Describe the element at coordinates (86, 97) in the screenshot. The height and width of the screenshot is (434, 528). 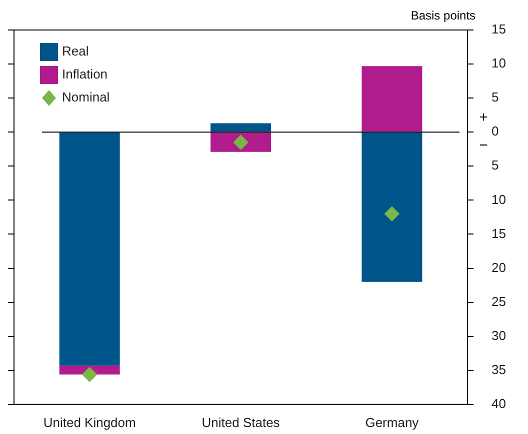
I see `legend-label: Nominal` at that location.